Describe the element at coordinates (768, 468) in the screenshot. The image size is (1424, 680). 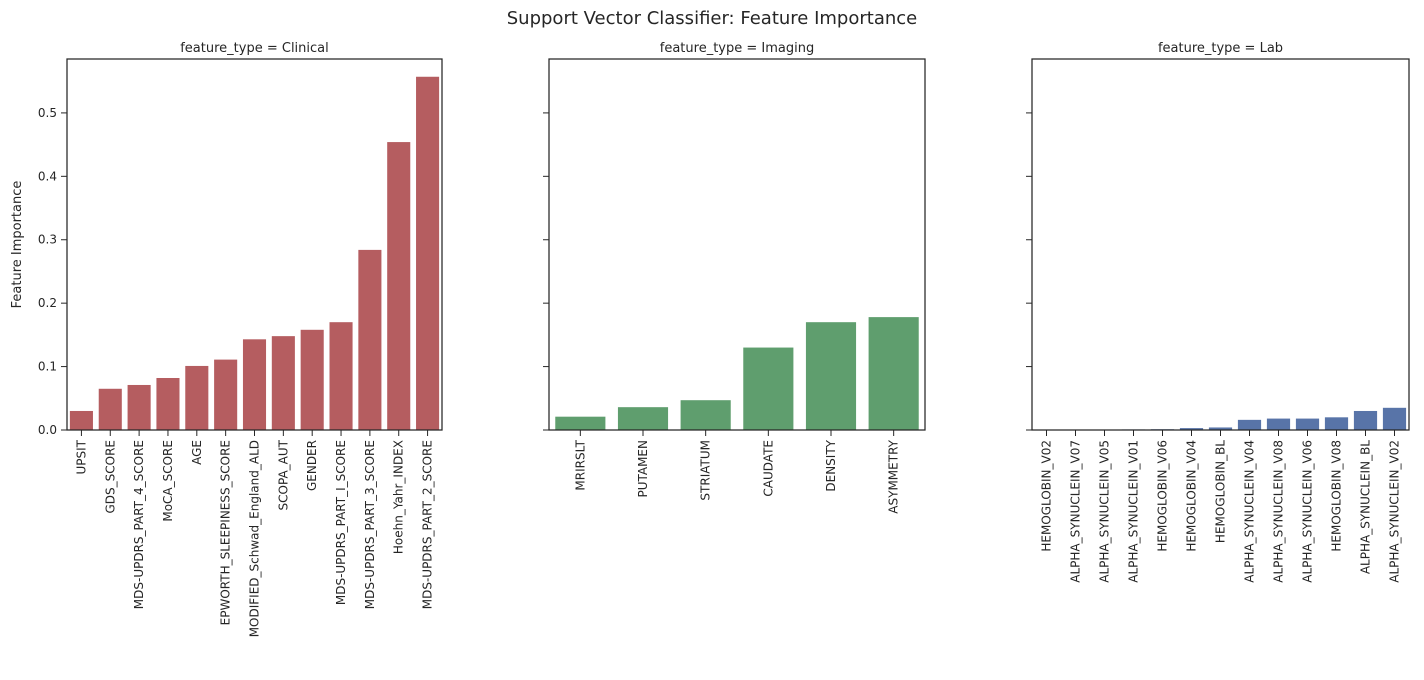
I see `x-tick-label: CAUDATE` at that location.